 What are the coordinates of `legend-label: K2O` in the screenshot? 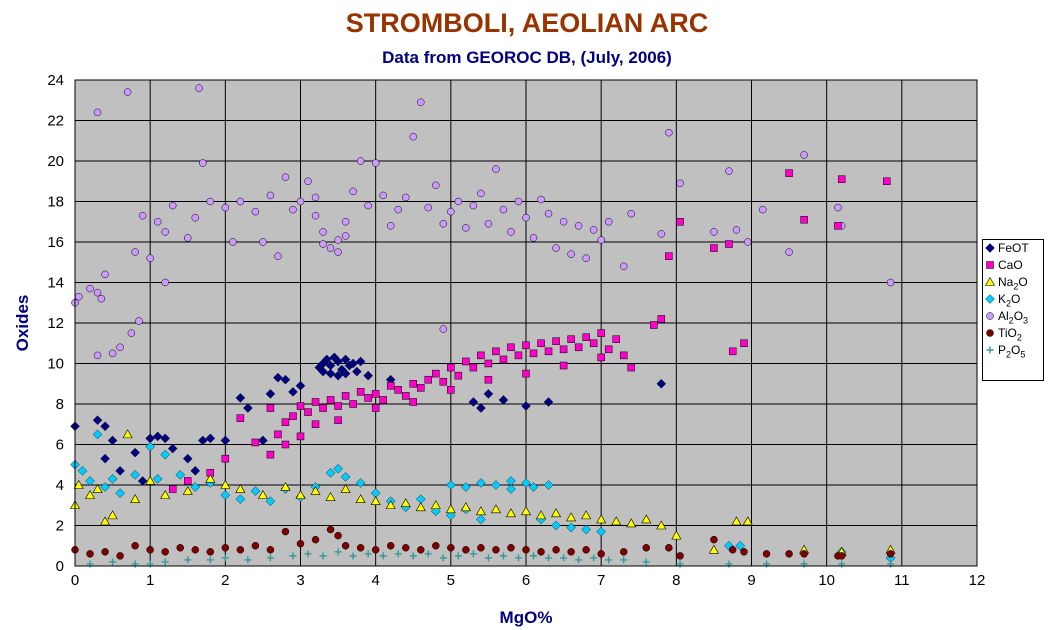 It's located at (1009, 300).